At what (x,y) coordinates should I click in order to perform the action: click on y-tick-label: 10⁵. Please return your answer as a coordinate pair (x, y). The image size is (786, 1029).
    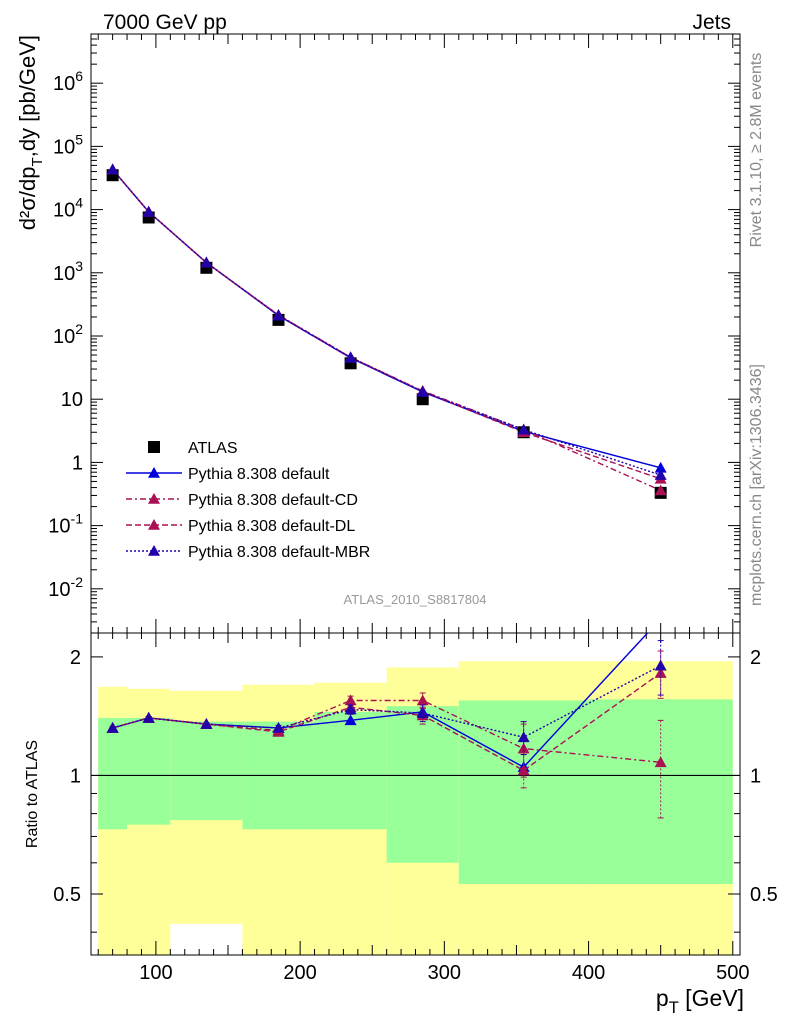
    Looking at the image, I should click on (68, 144).